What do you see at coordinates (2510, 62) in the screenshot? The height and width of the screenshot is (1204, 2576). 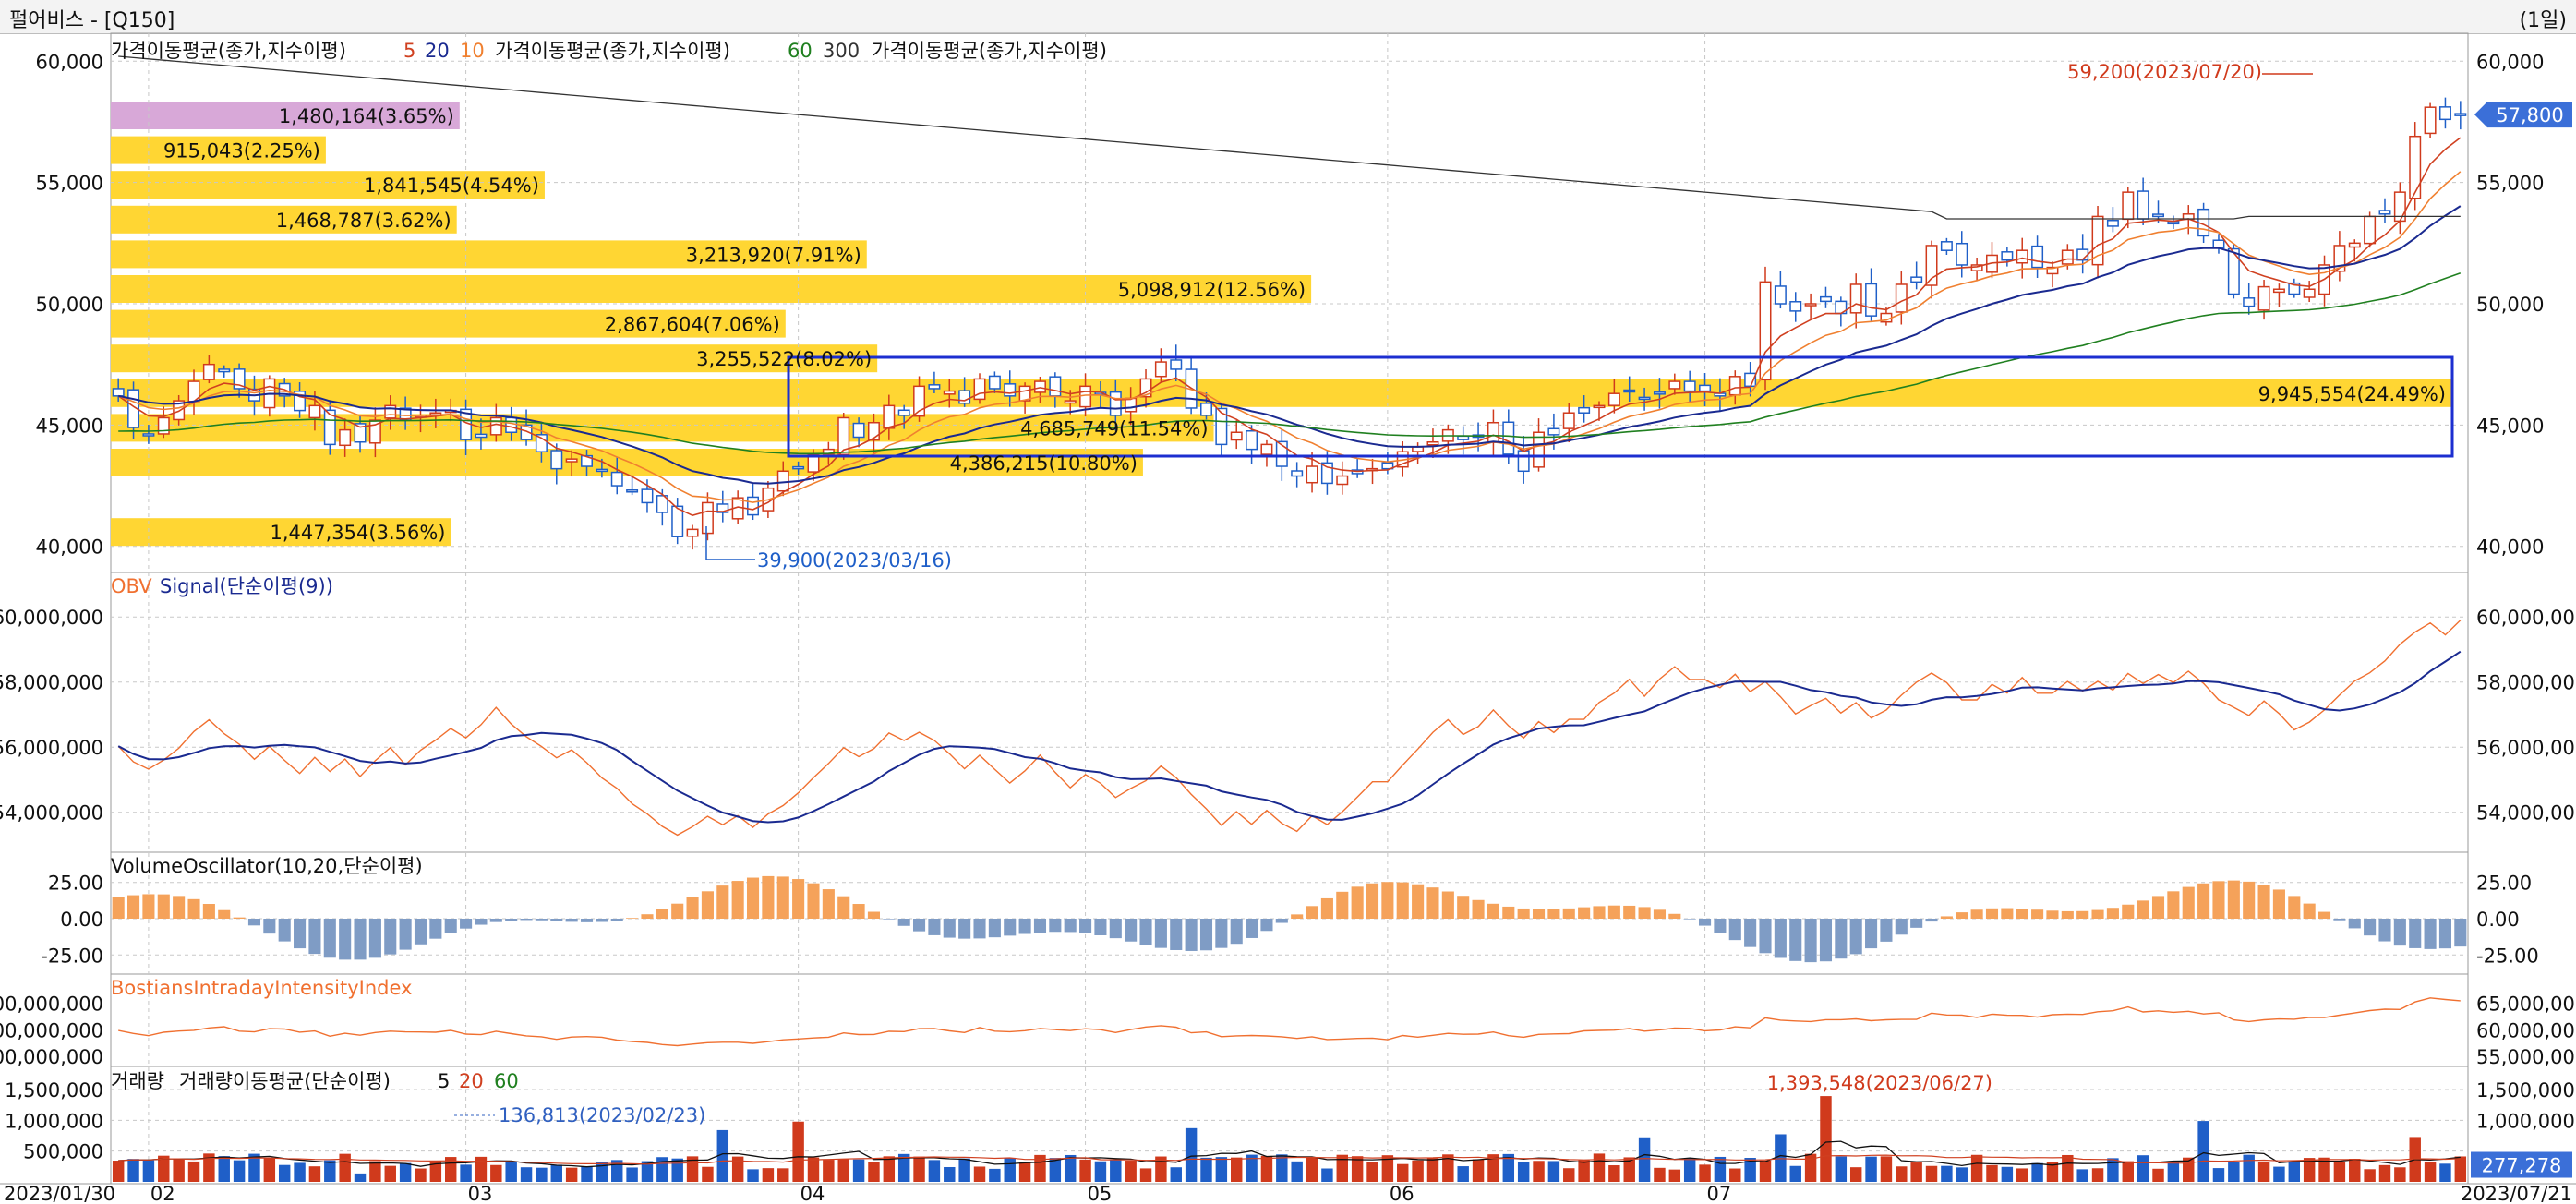 I see `price-tick-right: 60,000` at bounding box center [2510, 62].